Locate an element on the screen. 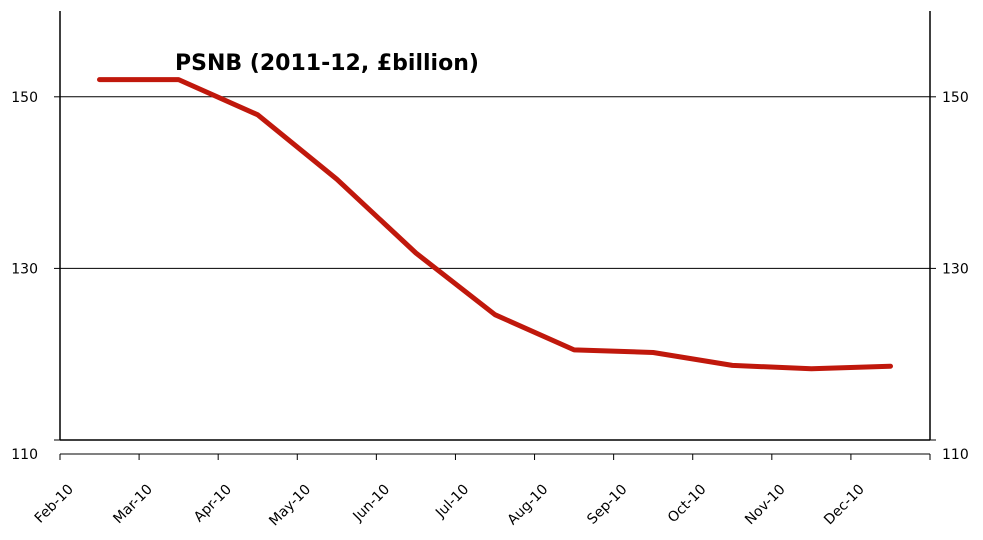 The height and width of the screenshot is (540, 983). y-axis-right-labels: 110 130 150 is located at coordinates (955, 276).